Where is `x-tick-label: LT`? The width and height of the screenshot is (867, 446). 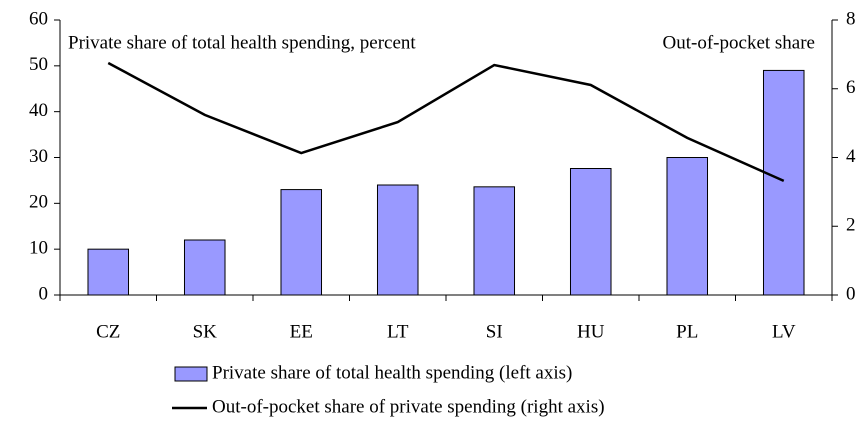
x-tick-label: LT is located at coordinates (398, 331).